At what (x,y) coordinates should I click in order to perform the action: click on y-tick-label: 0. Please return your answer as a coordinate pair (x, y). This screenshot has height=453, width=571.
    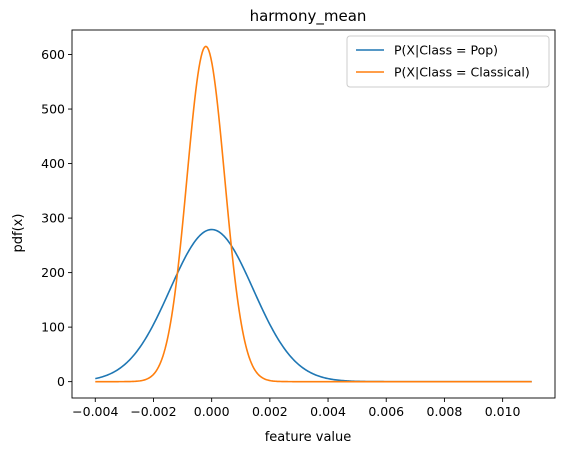
    Looking at the image, I should click on (61, 381).